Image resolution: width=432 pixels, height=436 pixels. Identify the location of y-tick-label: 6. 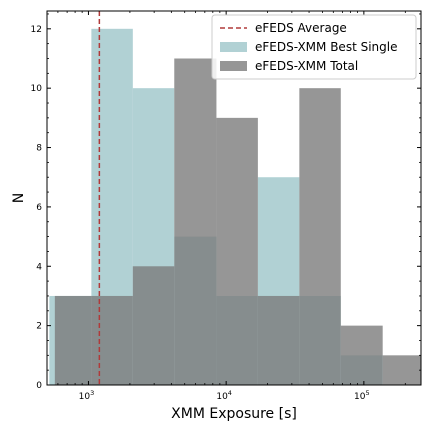
(39, 208).